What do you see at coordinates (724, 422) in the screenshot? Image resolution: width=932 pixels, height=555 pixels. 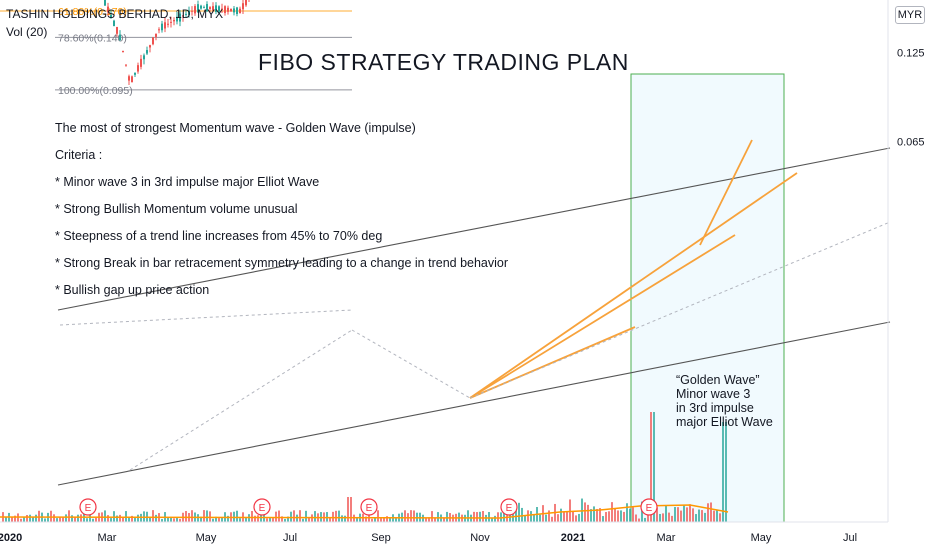 I see `golden-wave-note-4: major Elliot Wave` at bounding box center [724, 422].